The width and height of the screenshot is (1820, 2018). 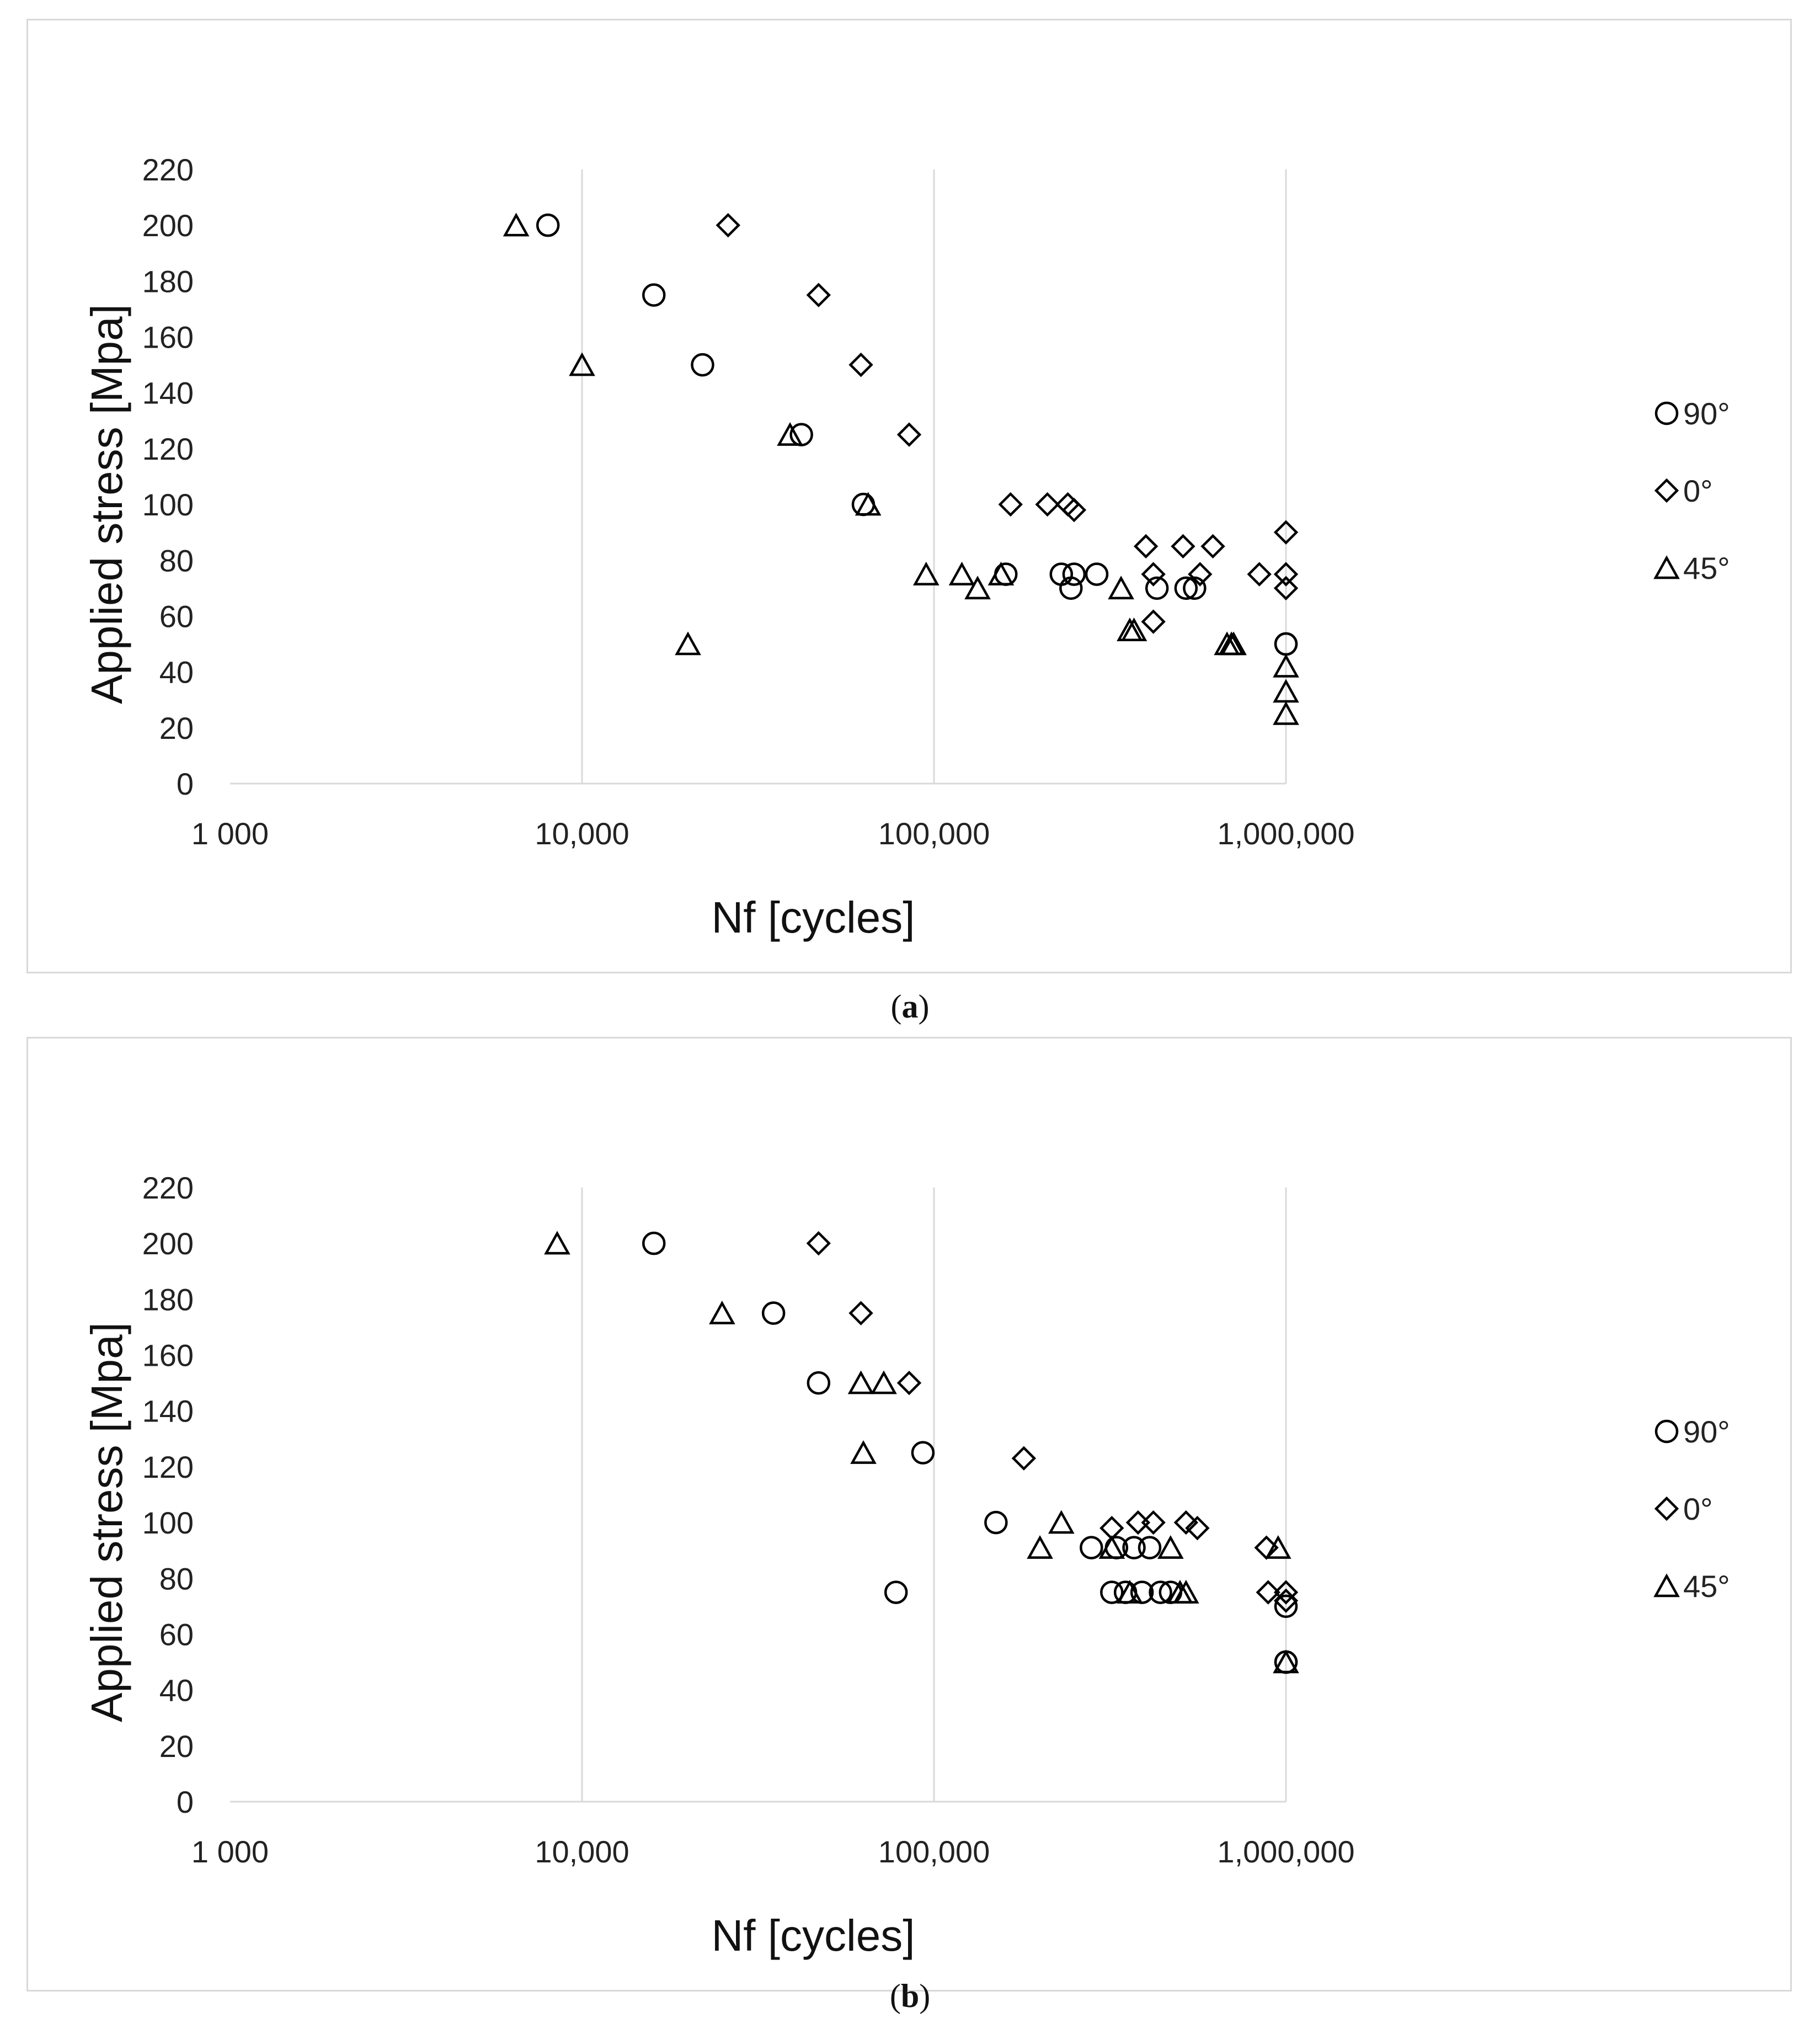 What do you see at coordinates (582, 833) in the screenshot?
I see `x-tick-label: 10,000` at bounding box center [582, 833].